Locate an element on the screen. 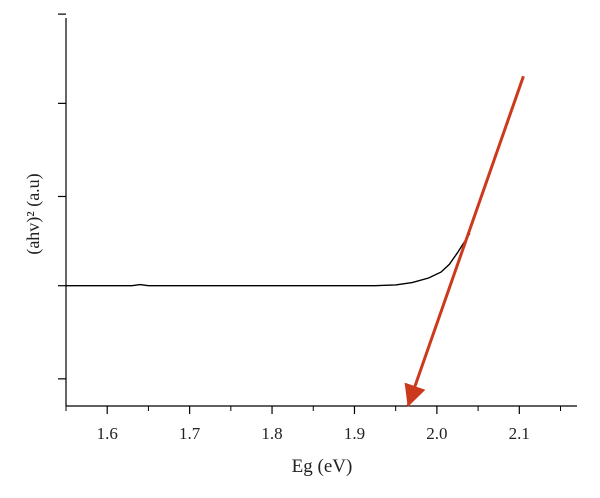 This screenshot has width=600, height=498. absorption-curve is located at coordinates (268, 259).